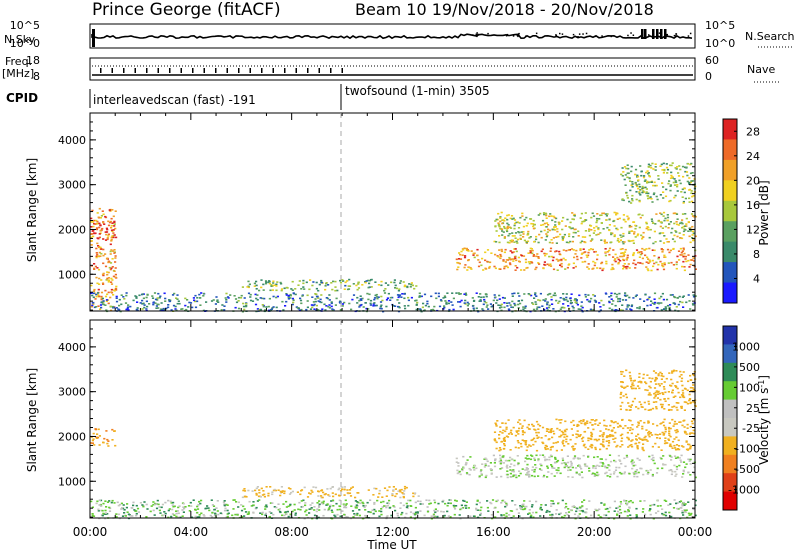 The height and width of the screenshot is (554, 800). I want to click on nsky-label: N.Sky, so click(20, 39).